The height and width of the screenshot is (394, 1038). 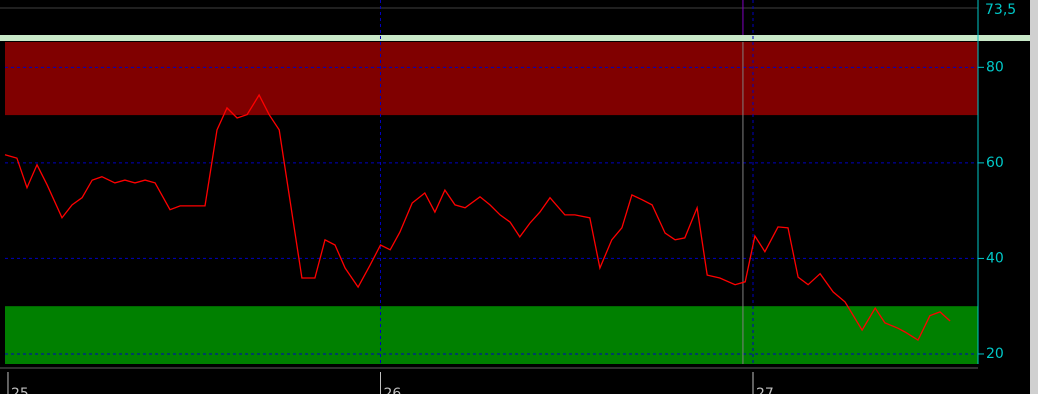 I want to click on y-tick-label: 20, so click(x=995, y=354).